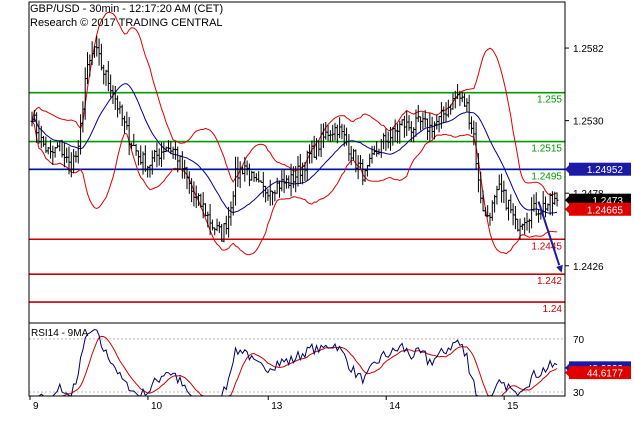 This screenshot has width=635, height=423. Describe the element at coordinates (588, 49) in the screenshot. I see `price-tick-label: 1.2582` at that location.